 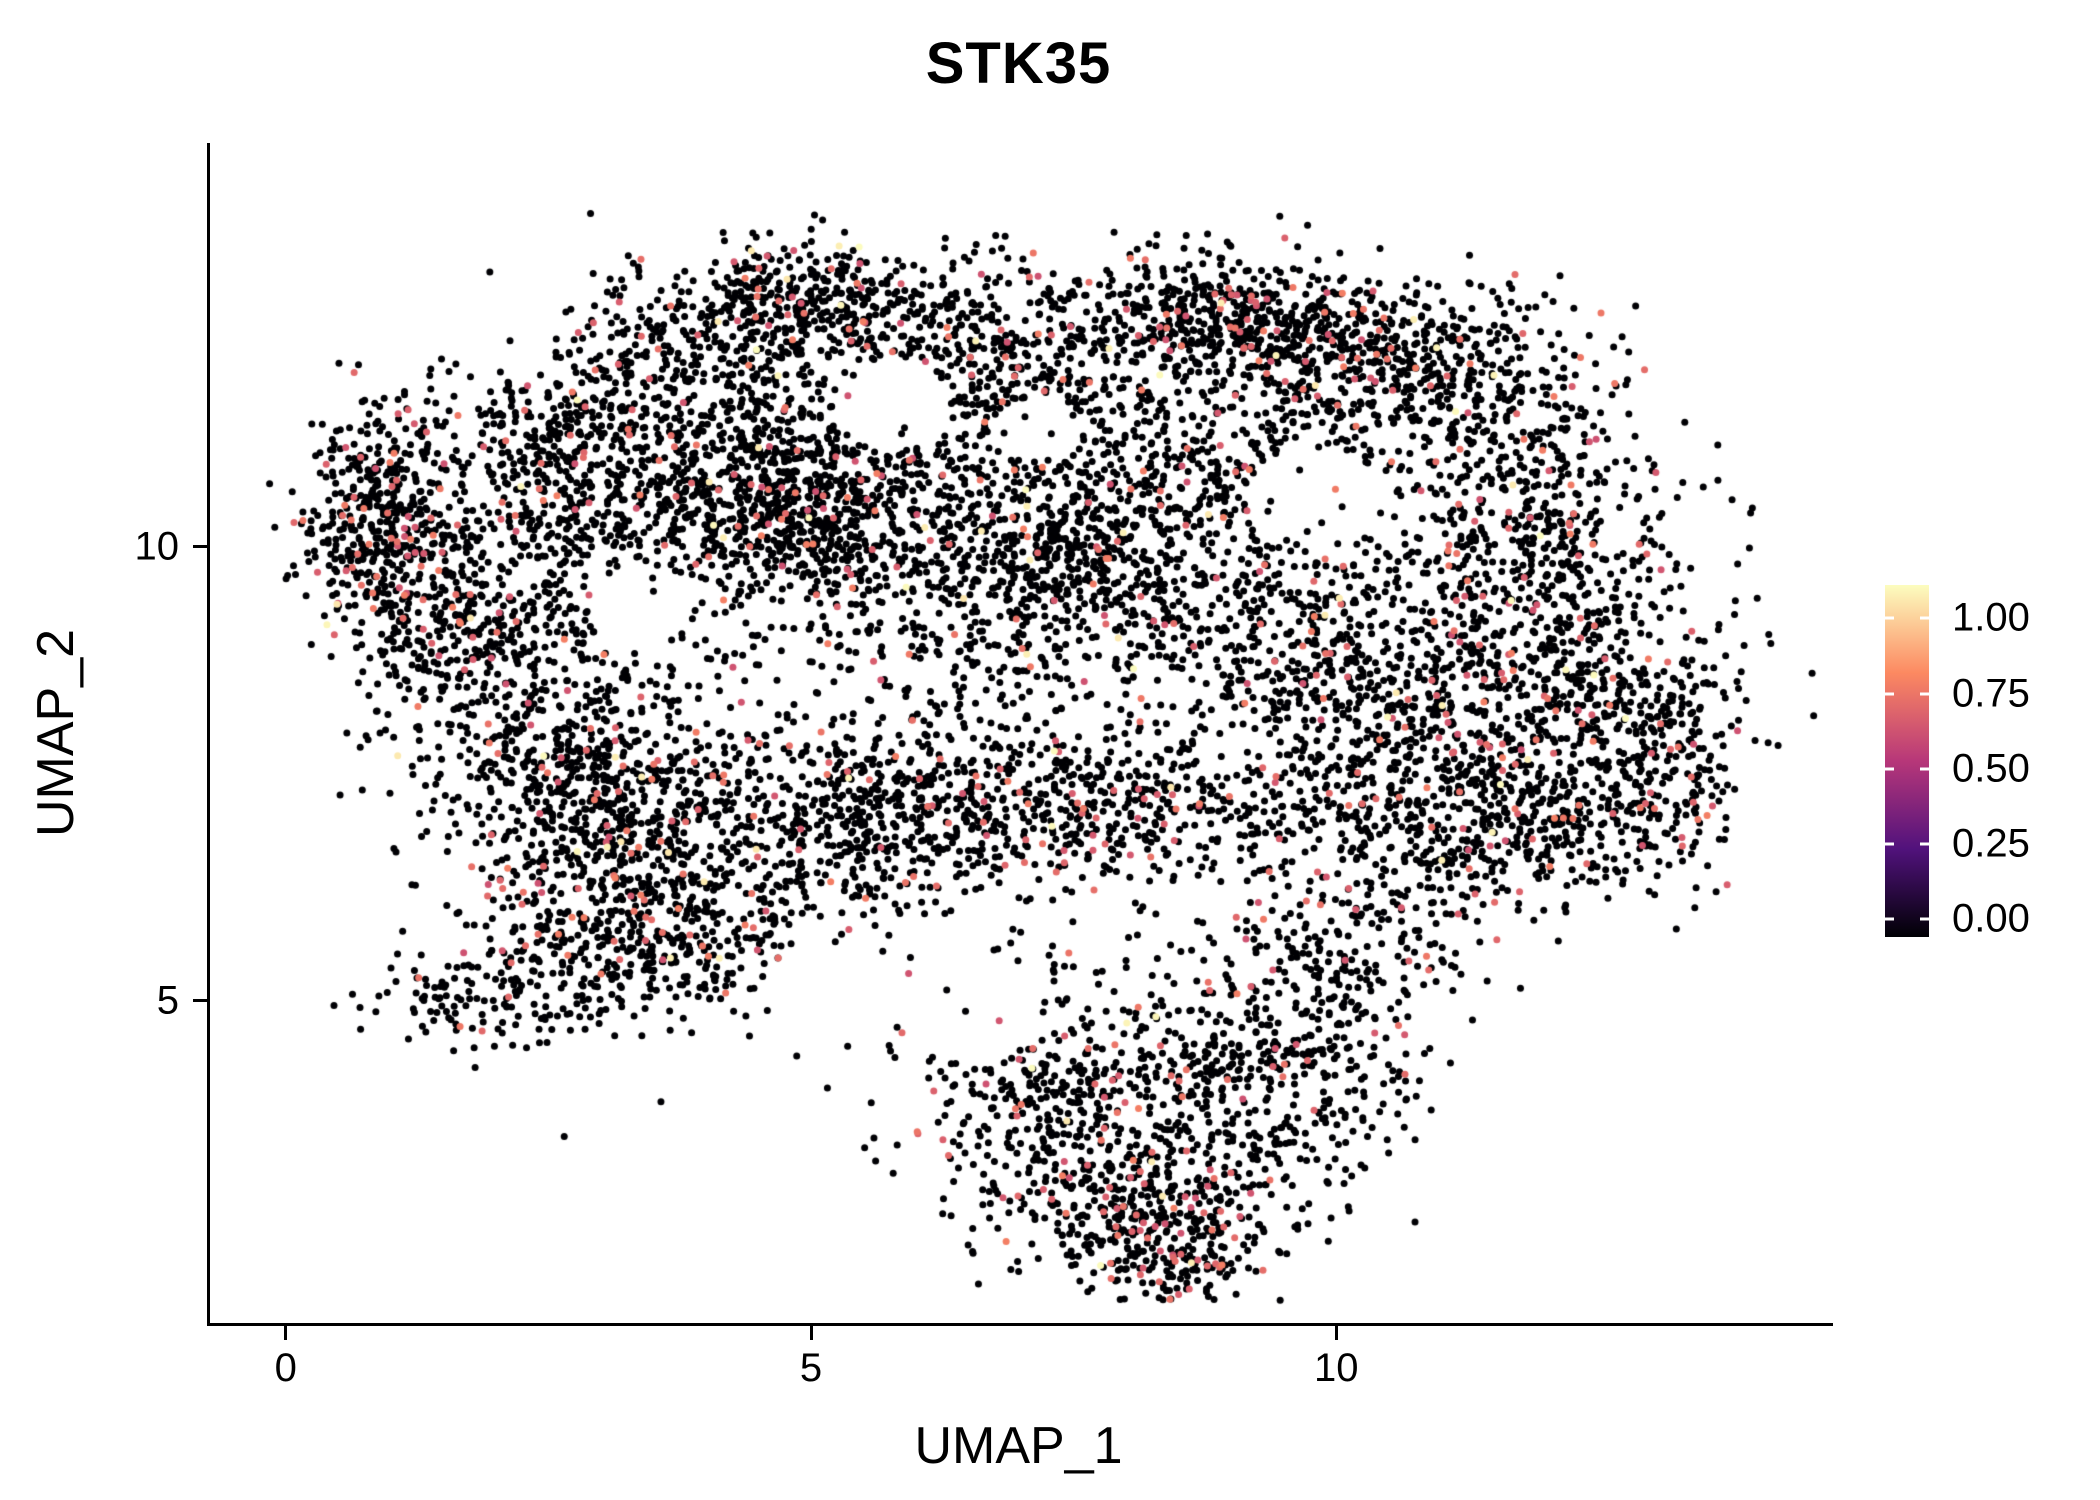 I want to click on legend-tick-label: 0.75, so click(x=1991, y=693).